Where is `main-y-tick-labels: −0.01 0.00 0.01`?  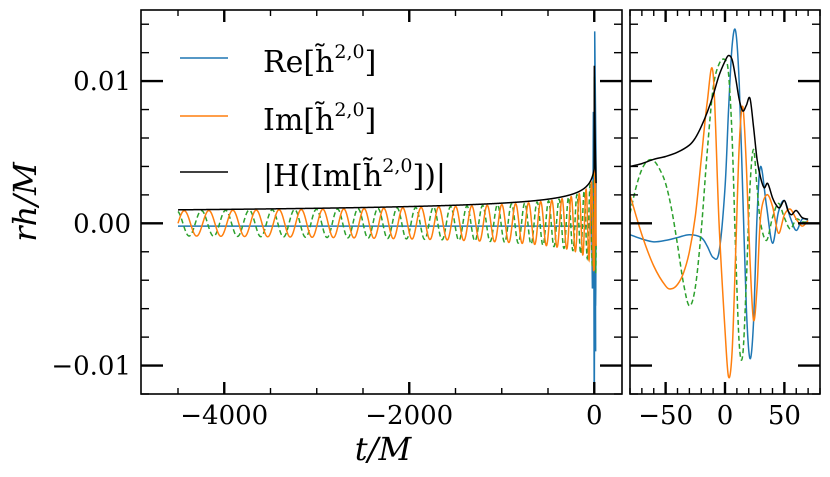 main-y-tick-labels: −0.01 0.00 0.01 is located at coordinates (91, 224).